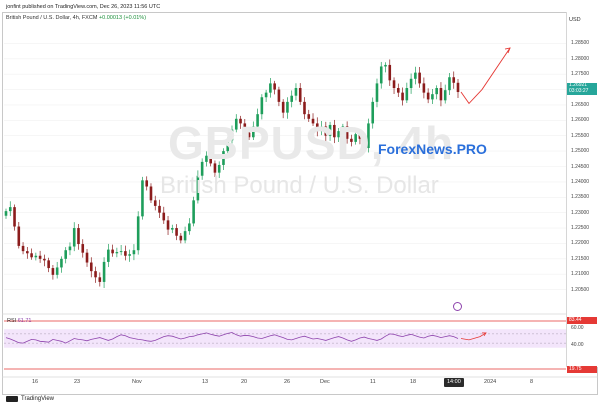  What do you see at coordinates (35, 382) in the screenshot?
I see `time-tick-label: 16` at bounding box center [35, 382].